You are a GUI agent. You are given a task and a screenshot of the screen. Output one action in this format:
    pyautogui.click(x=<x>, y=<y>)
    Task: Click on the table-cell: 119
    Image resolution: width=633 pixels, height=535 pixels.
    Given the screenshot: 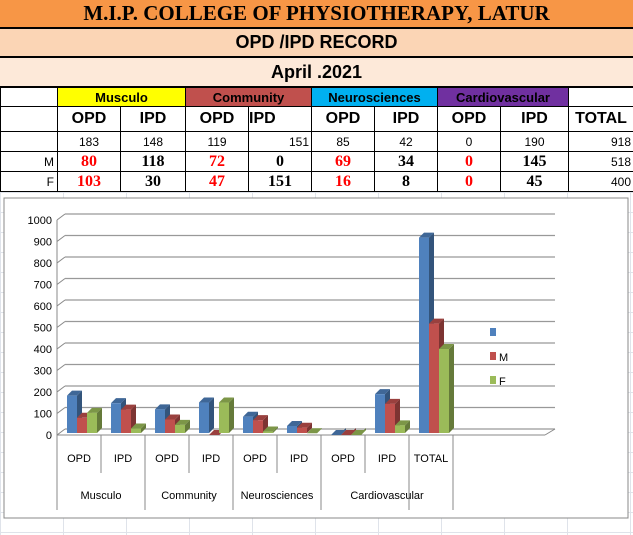 What is the action you would take?
    pyautogui.click(x=217, y=141)
    